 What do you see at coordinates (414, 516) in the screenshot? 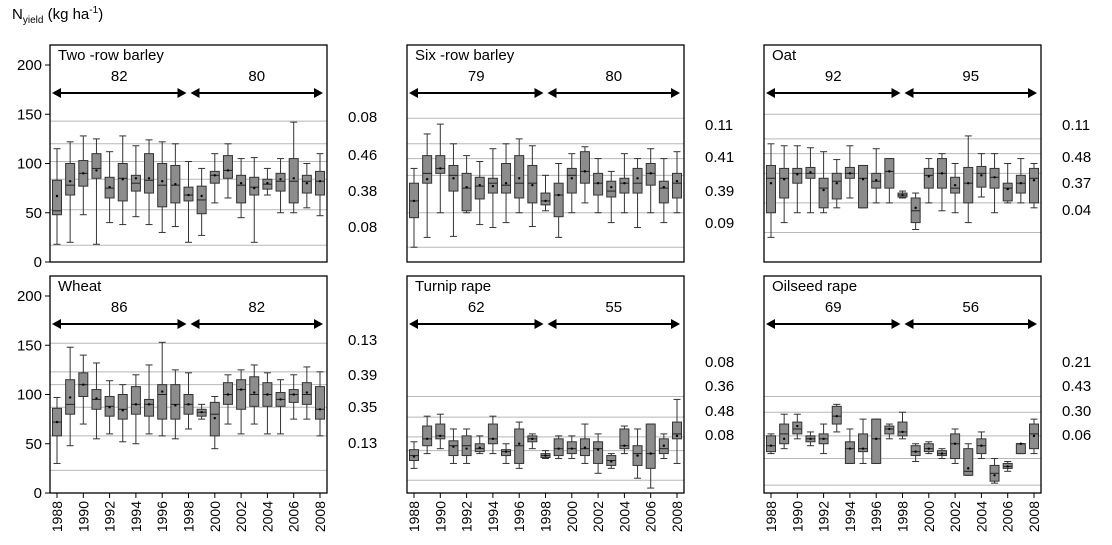
I see `x-tick-label: 1988` at bounding box center [414, 516].